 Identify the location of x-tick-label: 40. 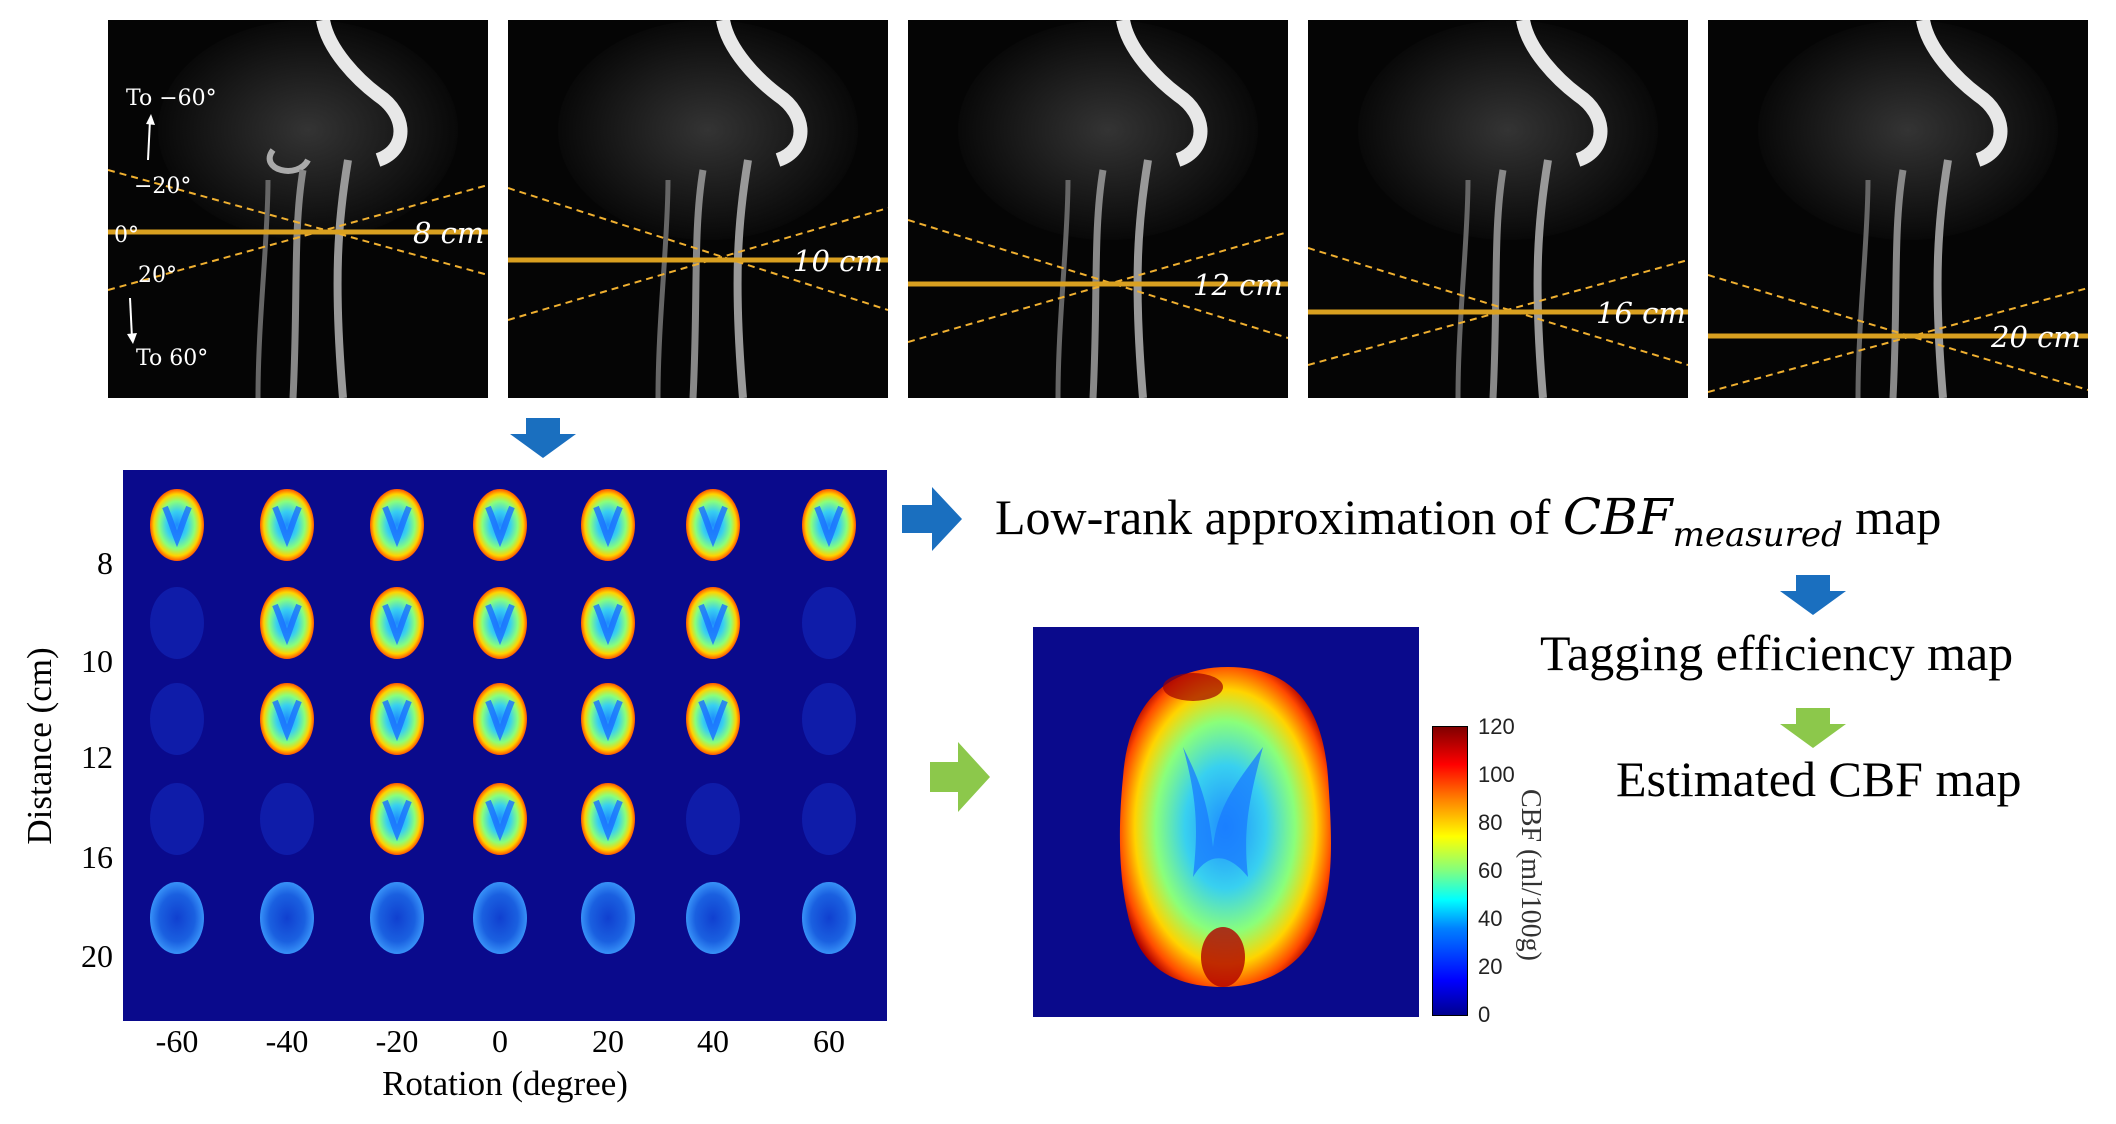
(713, 1041).